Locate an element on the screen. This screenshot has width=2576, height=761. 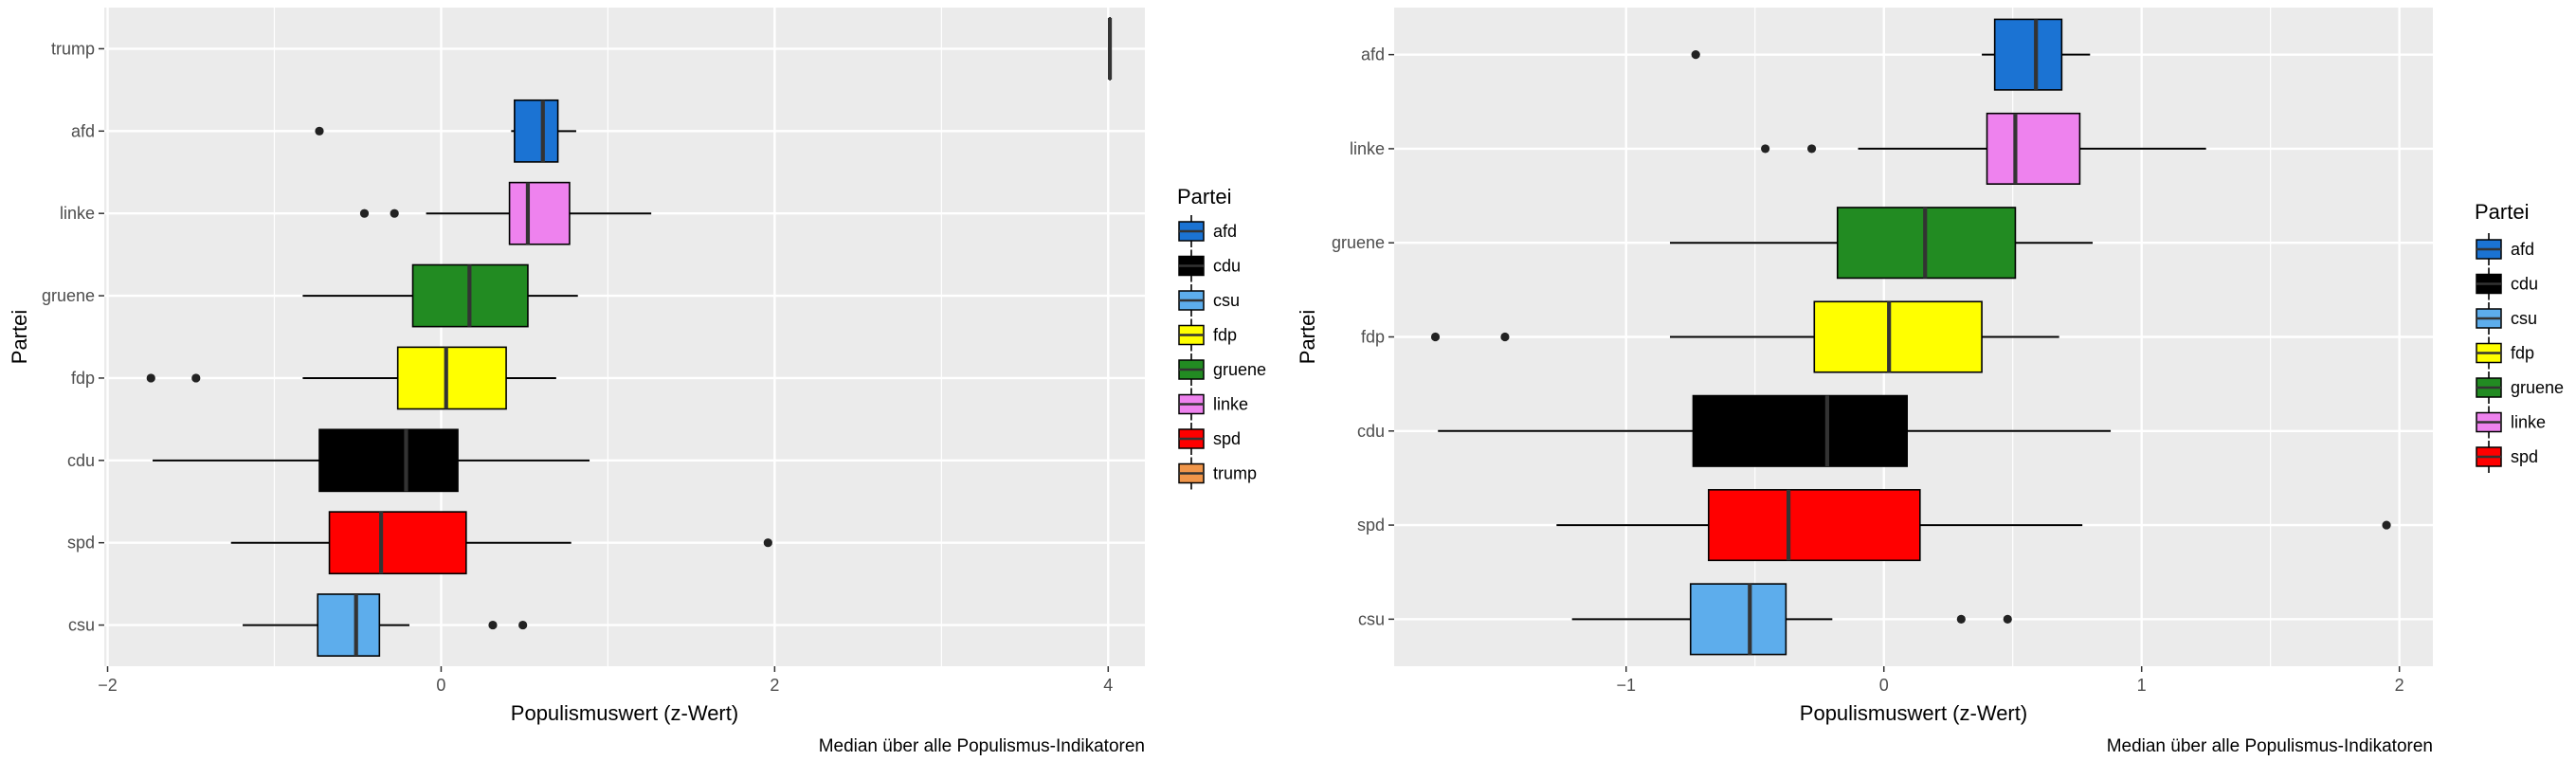
legend-item-linke: linke is located at coordinates (1213, 404).